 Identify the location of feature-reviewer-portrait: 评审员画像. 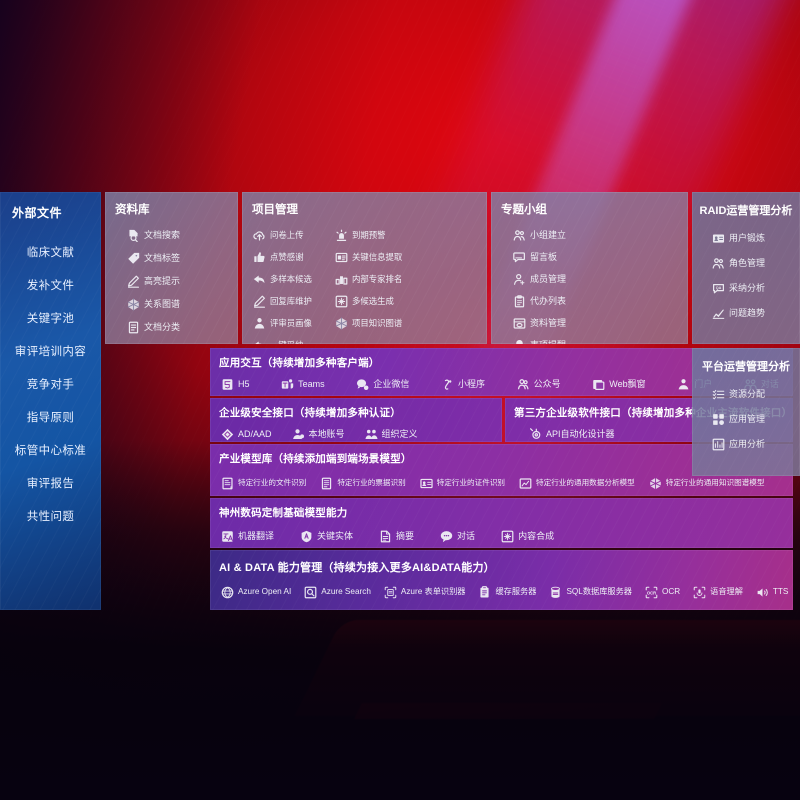
(292, 323).